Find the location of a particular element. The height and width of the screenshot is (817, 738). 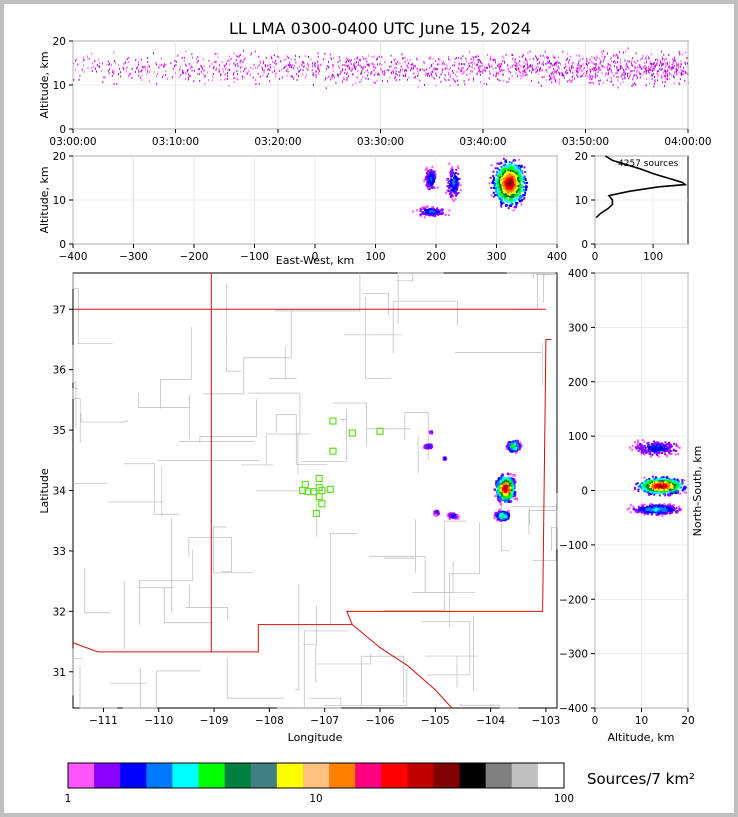

ns-source-cell is located at coordinates (671, 491).